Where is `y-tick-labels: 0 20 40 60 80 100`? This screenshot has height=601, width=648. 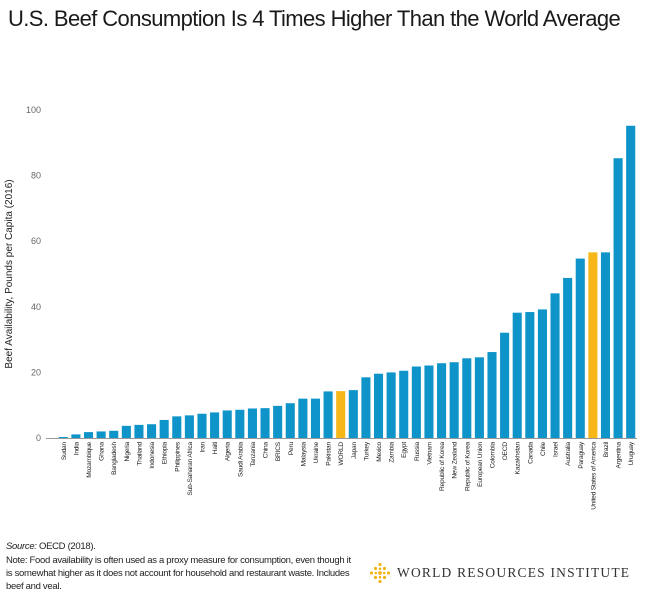 y-tick-labels: 0 20 40 60 80 100 is located at coordinates (33, 274).